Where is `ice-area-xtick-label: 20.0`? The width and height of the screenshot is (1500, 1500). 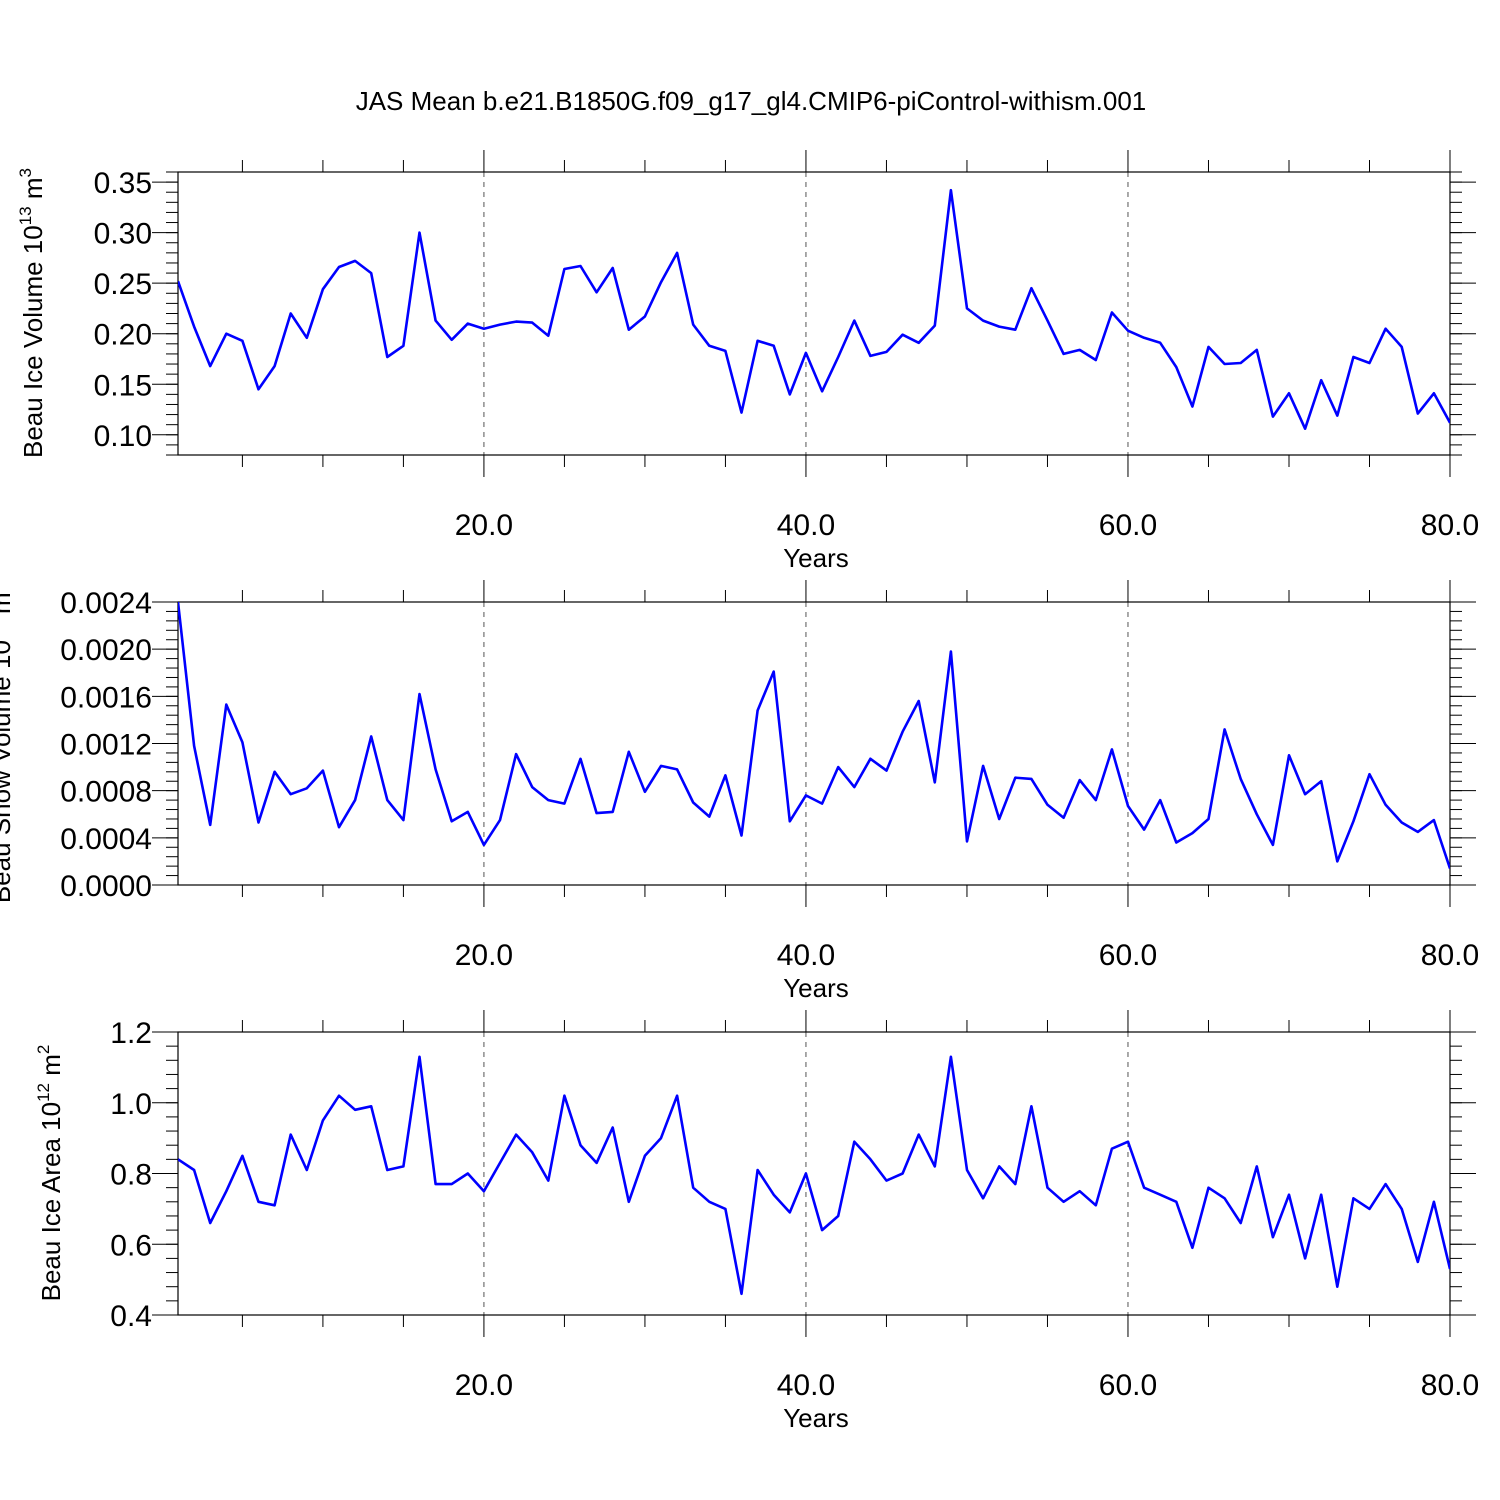
ice-area-xtick-label: 20.0 is located at coordinates (484, 1385).